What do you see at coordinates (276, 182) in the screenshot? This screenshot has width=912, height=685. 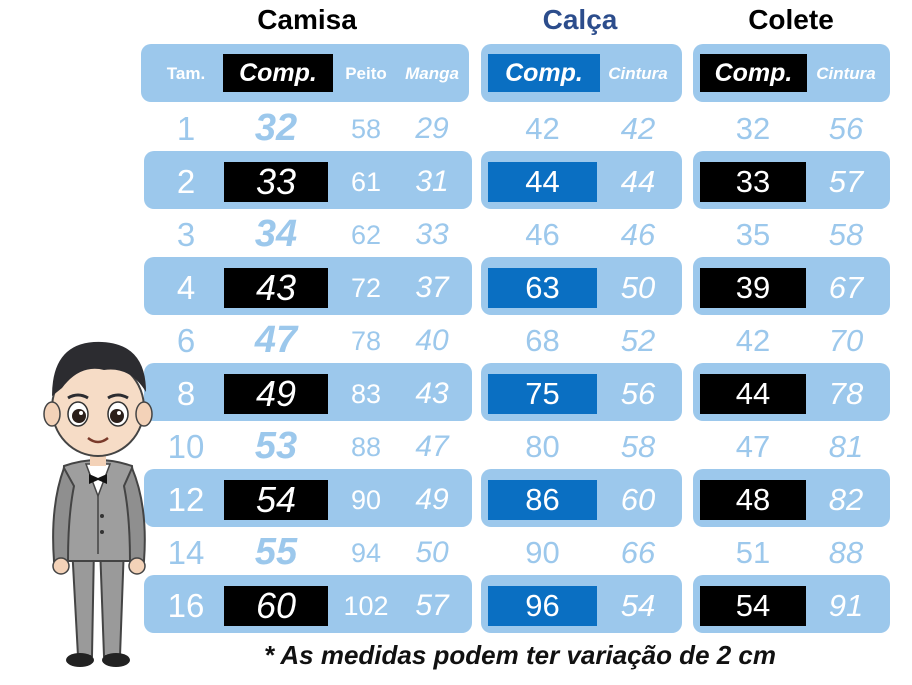 I see `cell-camisa-comp: 33` at bounding box center [276, 182].